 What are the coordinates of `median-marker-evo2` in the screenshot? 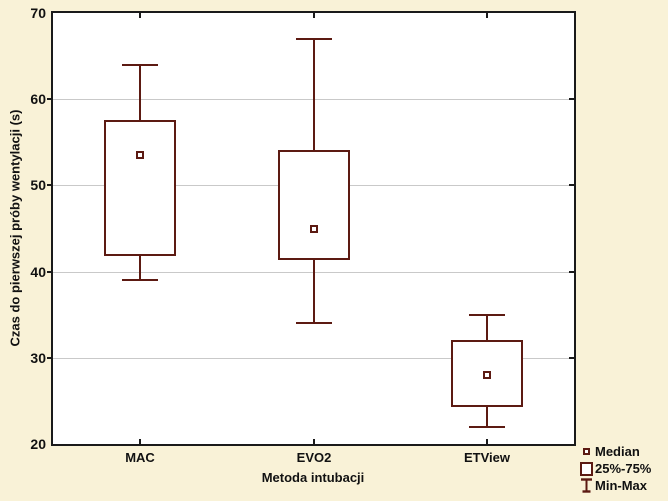 It's located at (314, 229).